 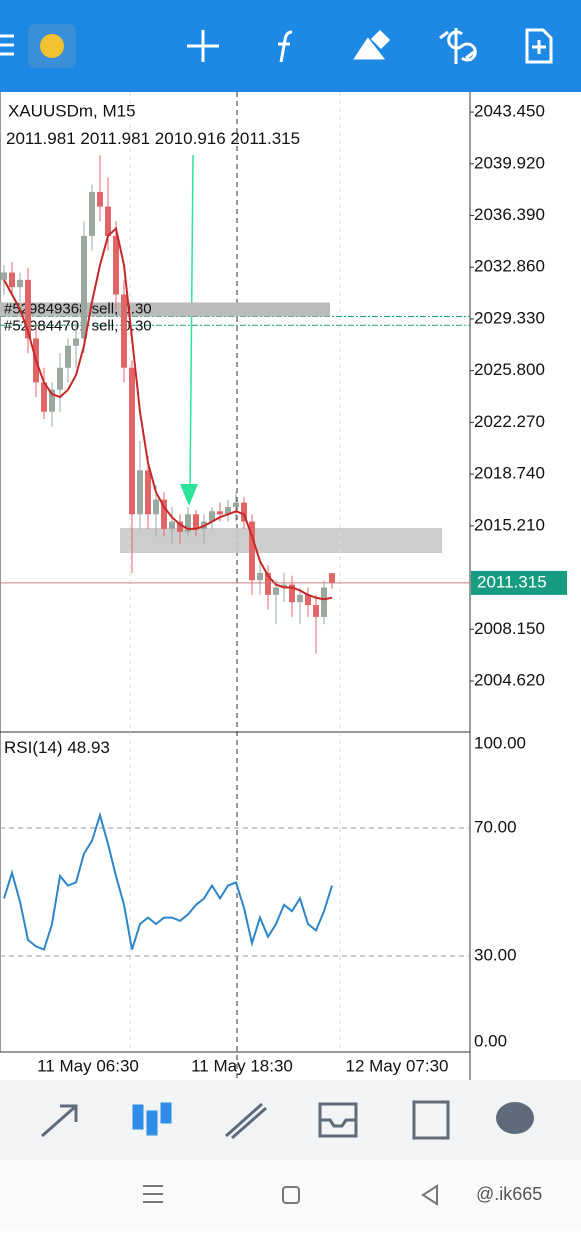 What do you see at coordinates (512, 581) in the screenshot?
I see `current-price: 2011.315` at bounding box center [512, 581].